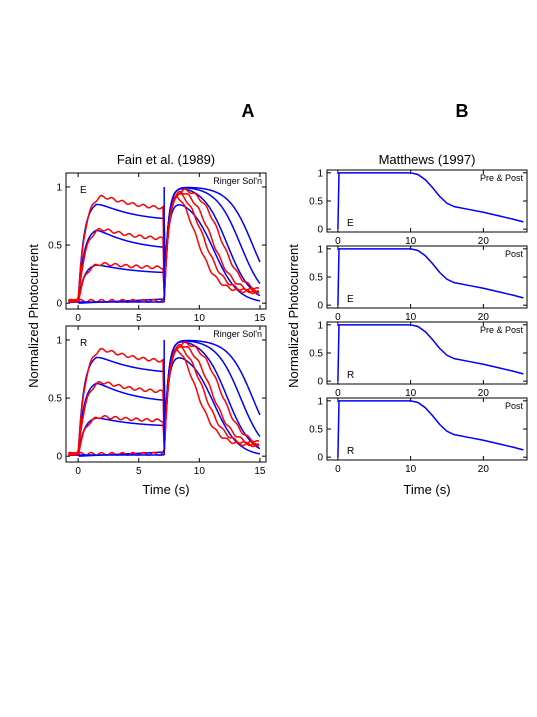  What do you see at coordinates (293, 316) in the screenshot?
I see `panel-b-ylabel: Normalized Photocurrent` at bounding box center [293, 316].